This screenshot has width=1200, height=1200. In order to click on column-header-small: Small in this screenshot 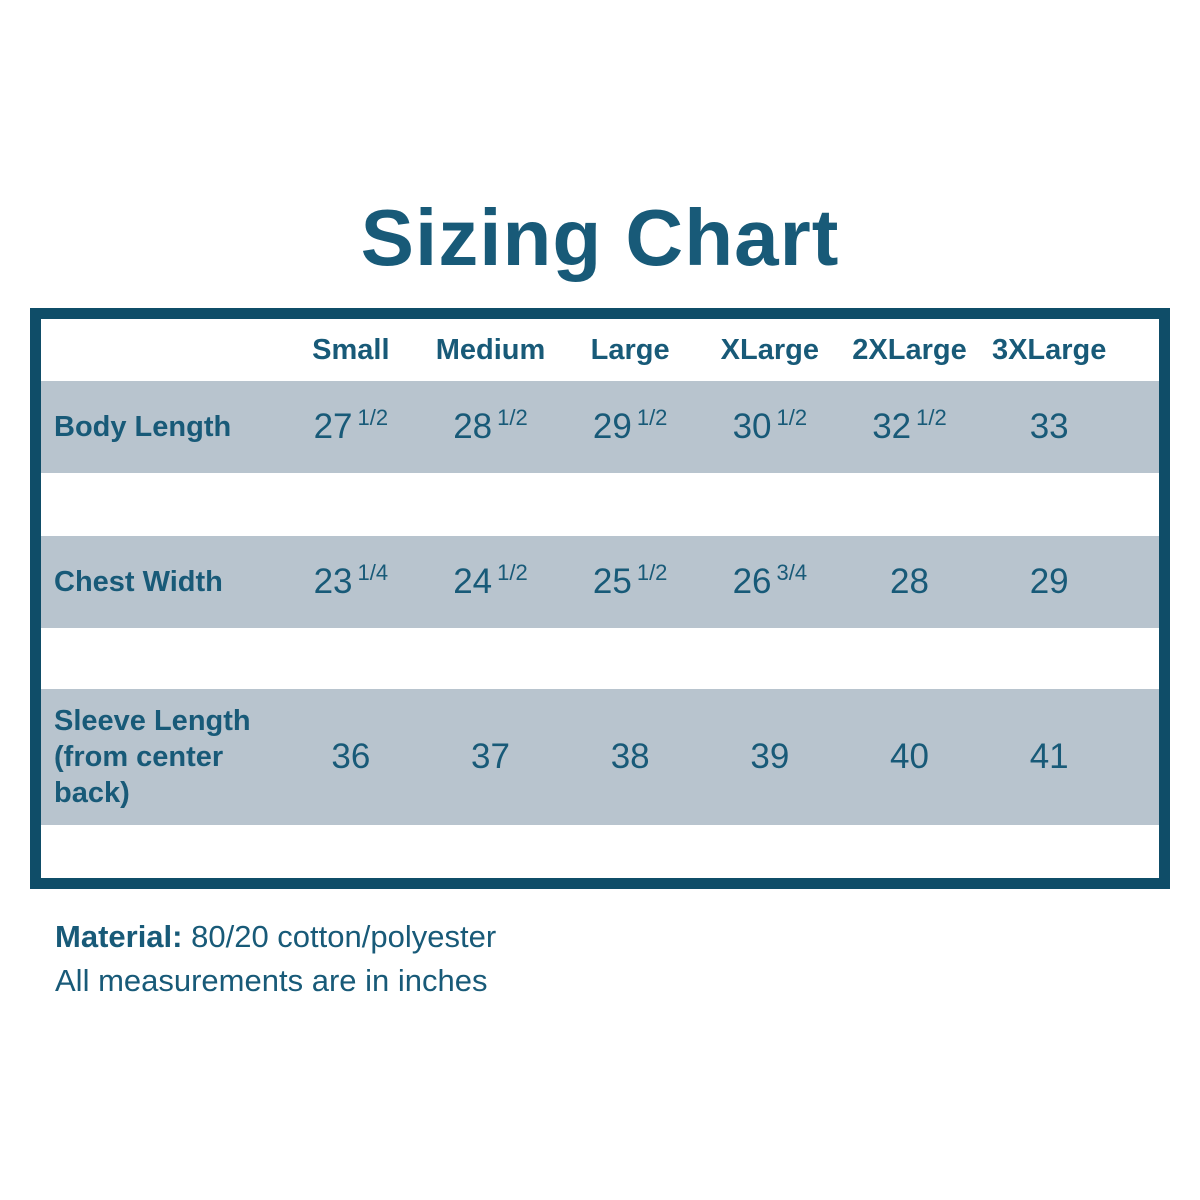, I will do `click(351, 349)`.